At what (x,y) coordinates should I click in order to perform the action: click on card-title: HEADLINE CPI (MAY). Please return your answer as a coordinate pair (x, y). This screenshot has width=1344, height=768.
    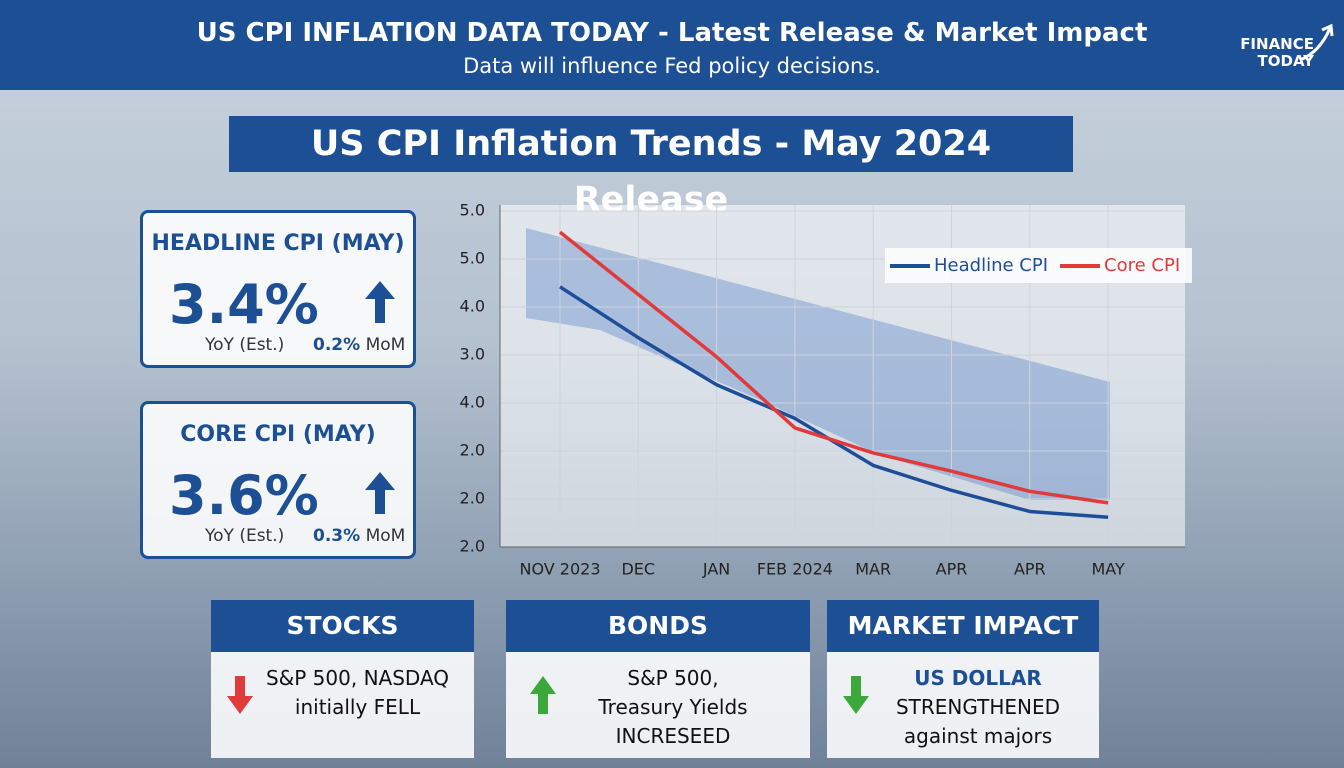
    Looking at the image, I should click on (278, 243).